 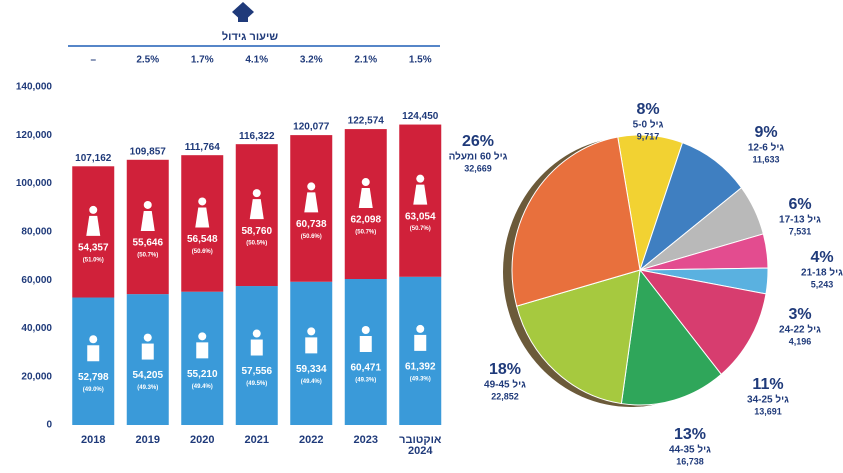 I want to click on value-label: 58,760, so click(x=256, y=231).